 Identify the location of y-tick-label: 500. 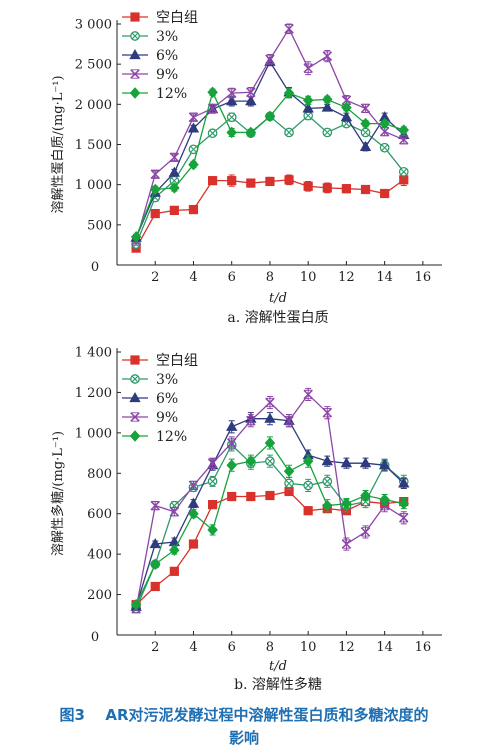
(99, 225).